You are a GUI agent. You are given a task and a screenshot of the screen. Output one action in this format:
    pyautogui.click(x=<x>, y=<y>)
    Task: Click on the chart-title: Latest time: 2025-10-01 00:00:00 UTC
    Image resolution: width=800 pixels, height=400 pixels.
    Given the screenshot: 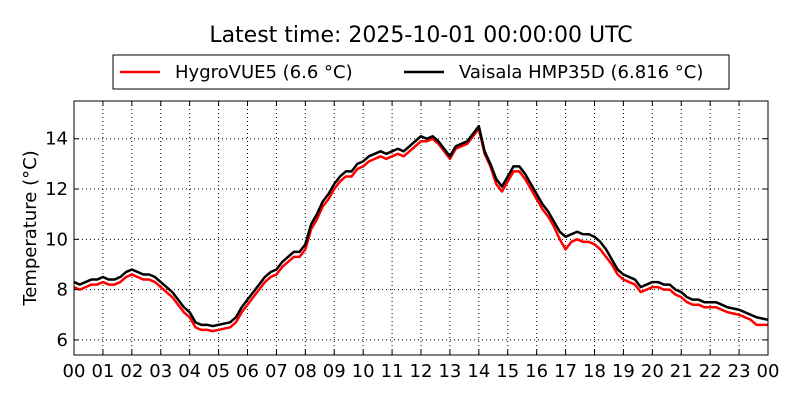 What is the action you would take?
    pyautogui.click(x=420, y=35)
    